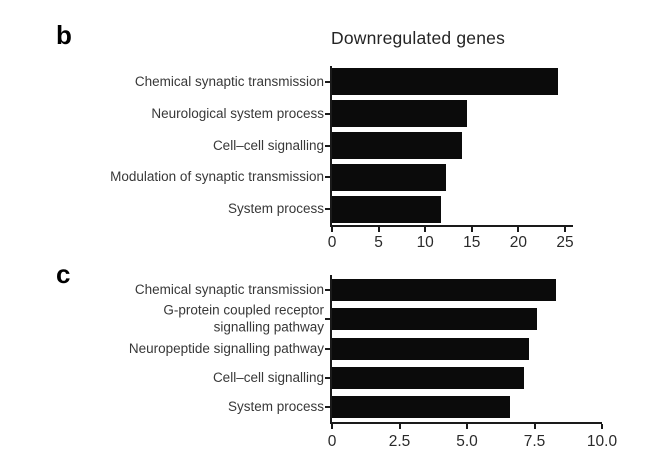  I want to click on x-tick-label: 10.0, so click(602, 441).